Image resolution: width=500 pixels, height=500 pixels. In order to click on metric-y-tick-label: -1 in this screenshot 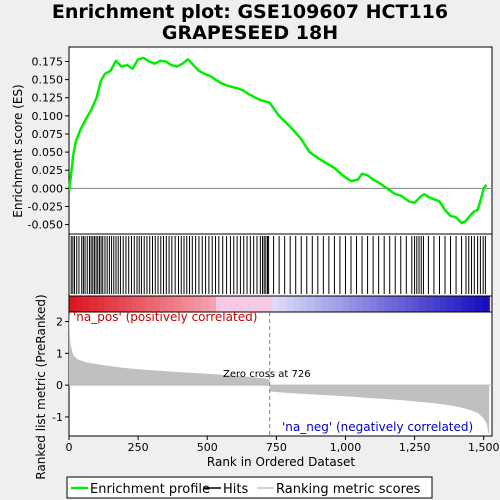, I will do `click(57, 417)`.